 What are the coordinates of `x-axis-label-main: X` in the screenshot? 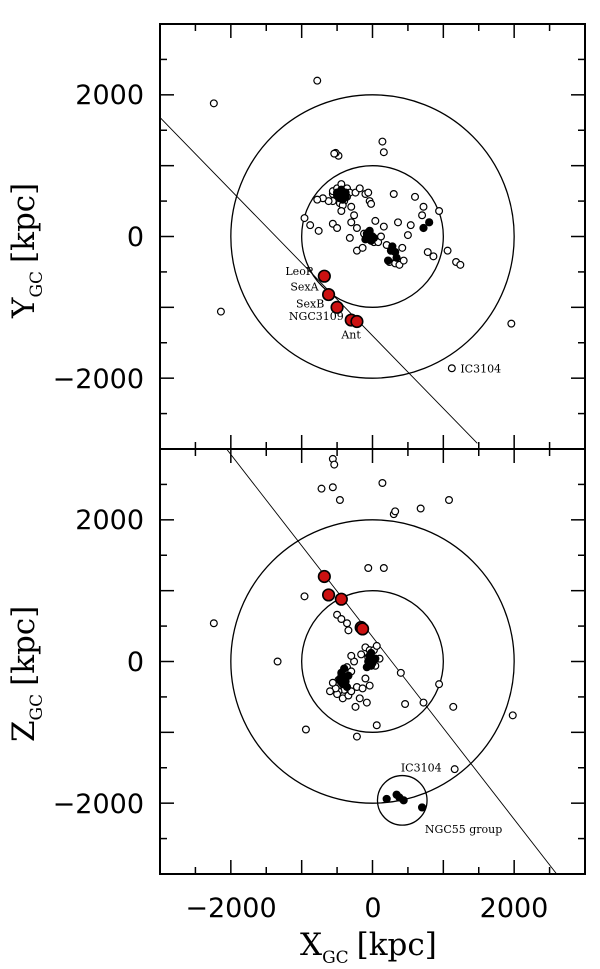 It's located at (311, 945).